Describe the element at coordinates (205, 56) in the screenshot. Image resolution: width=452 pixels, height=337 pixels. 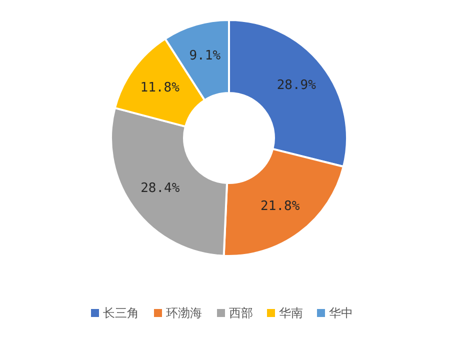
I see `data-label: 9.1%` at that location.